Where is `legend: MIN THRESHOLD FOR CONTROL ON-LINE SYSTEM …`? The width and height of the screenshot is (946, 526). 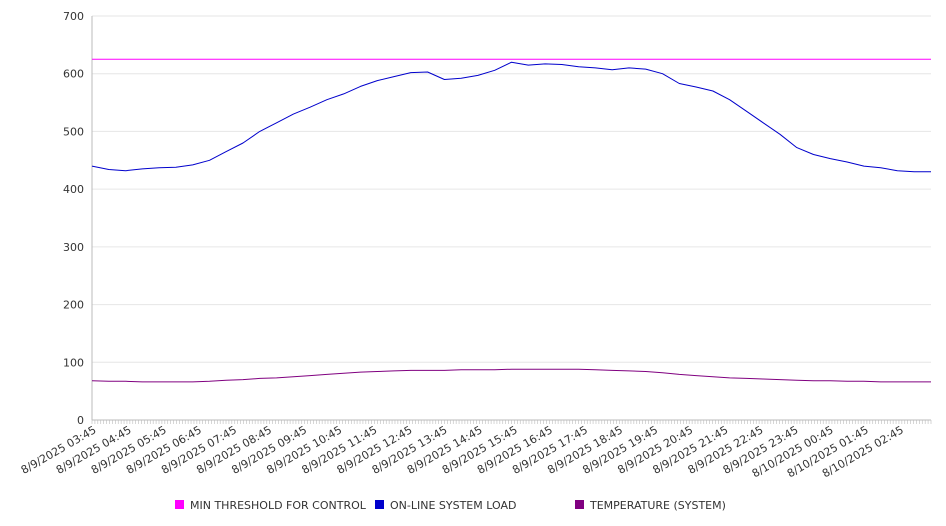
legend: MIN THRESHOLD FOR CONTROL ON-LINE SYSTEM … is located at coordinates (450, 505).